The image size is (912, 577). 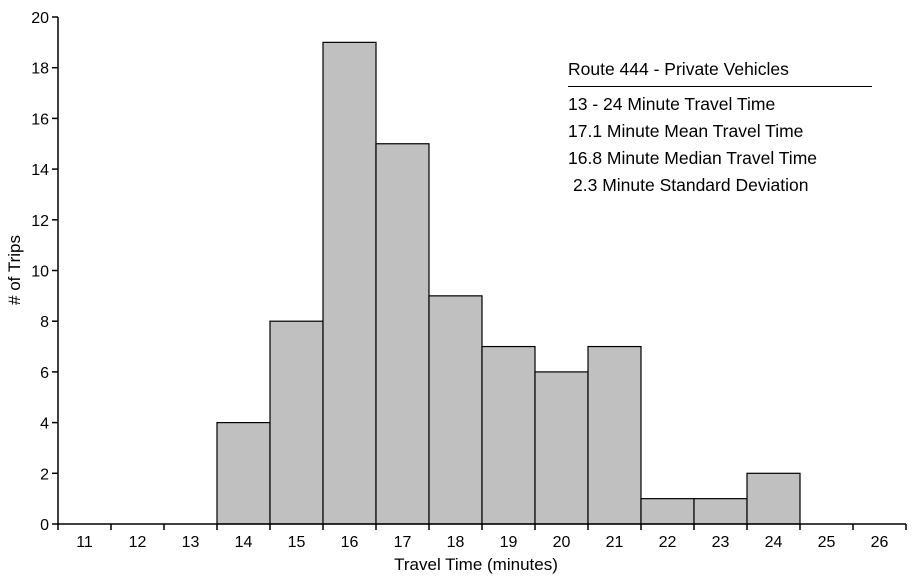 I want to click on y-tick-label: 12, so click(x=40, y=221).